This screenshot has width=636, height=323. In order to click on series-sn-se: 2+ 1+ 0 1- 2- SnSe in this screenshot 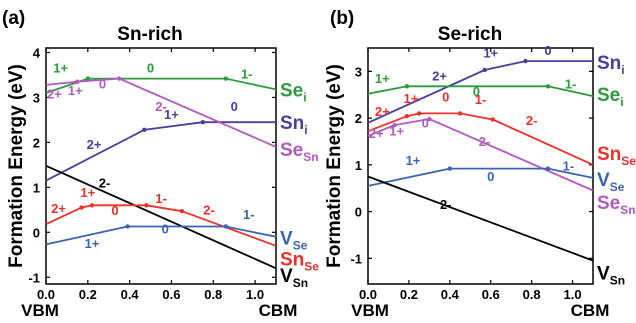, I will do `click(182, 229)`.